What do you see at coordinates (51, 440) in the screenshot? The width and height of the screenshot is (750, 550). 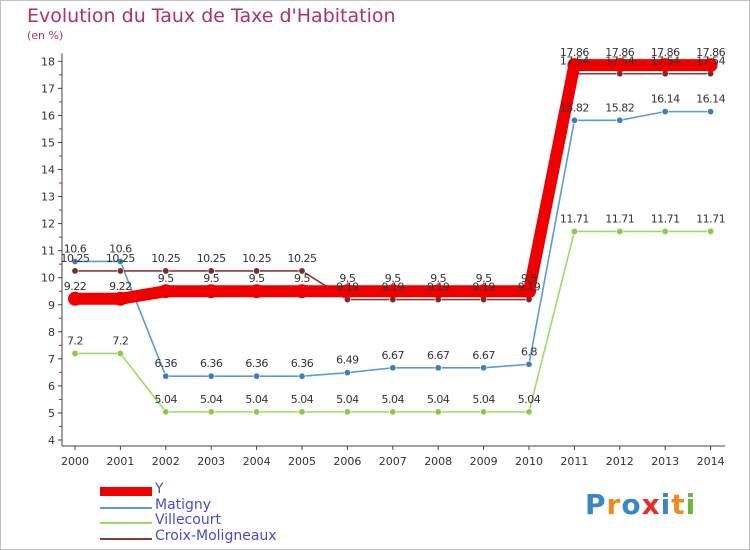 I see `y-tick-label: 4` at bounding box center [51, 440].